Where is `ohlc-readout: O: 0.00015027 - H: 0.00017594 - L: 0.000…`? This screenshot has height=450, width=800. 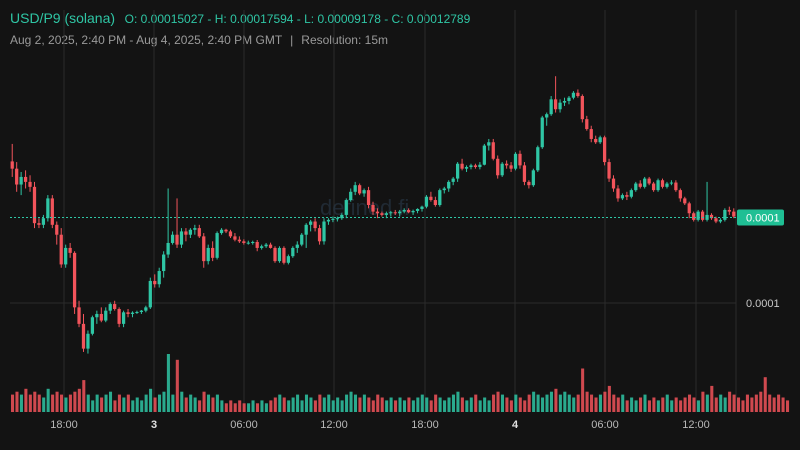
ohlc-readout: O: 0.00015027 - H: 0.00017594 - L: 0.000… is located at coordinates (297, 19).